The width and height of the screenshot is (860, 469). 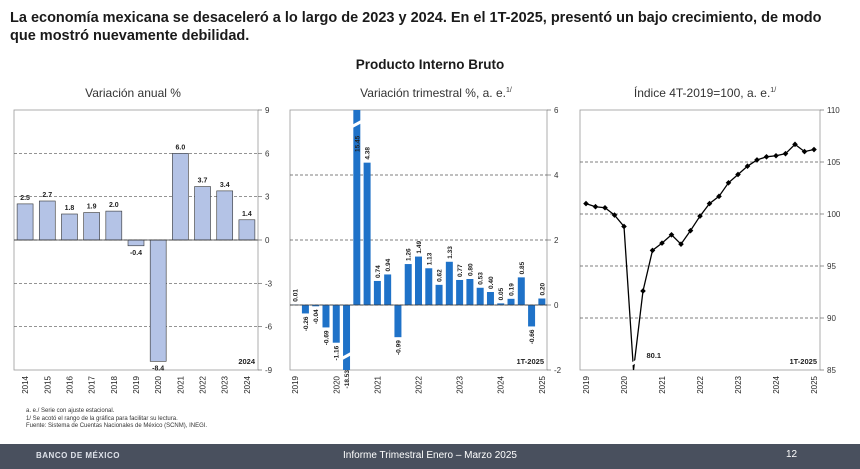 I want to click on bar-value-label: 1.13, so click(x=429, y=258).